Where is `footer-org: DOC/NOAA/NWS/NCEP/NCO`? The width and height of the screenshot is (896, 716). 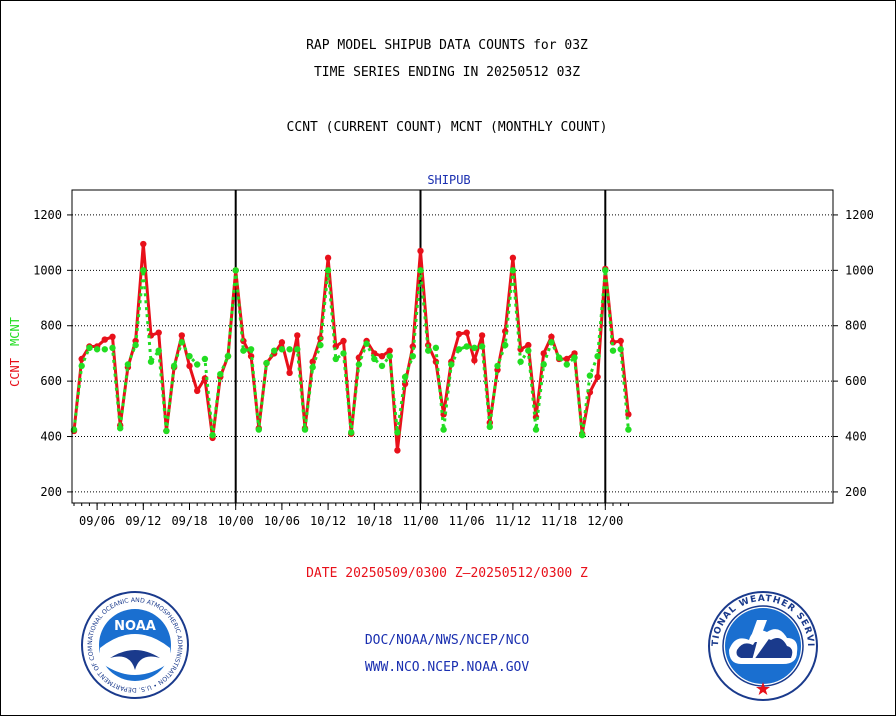
footer-org: DOC/NOAA/NWS/NCEP/NCO is located at coordinates (447, 640).